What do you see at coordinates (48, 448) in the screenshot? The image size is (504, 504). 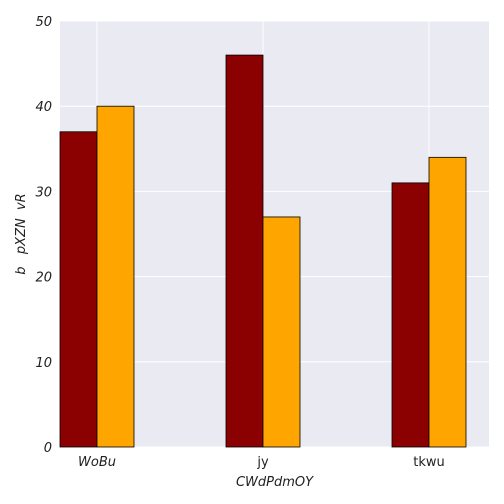 I see `y-tick-label: 0` at bounding box center [48, 448].